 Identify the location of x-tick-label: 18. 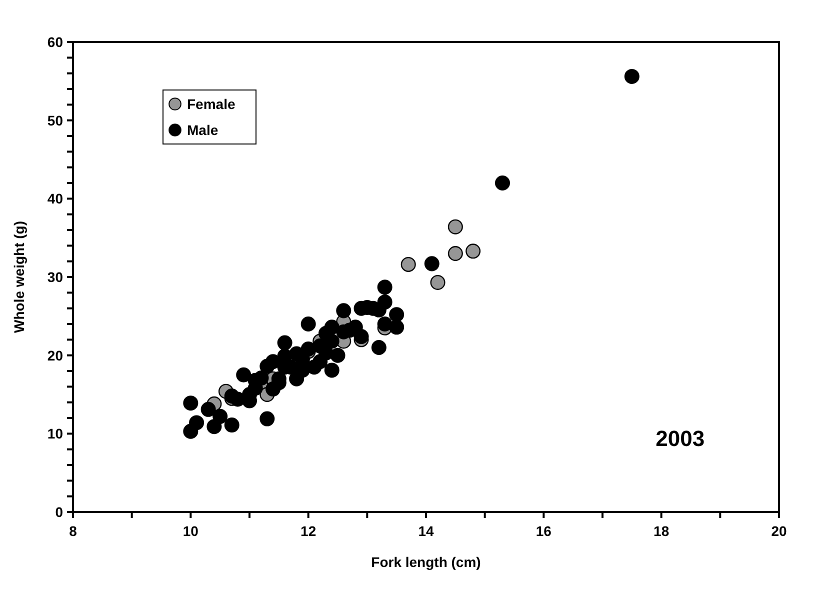
(662, 531).